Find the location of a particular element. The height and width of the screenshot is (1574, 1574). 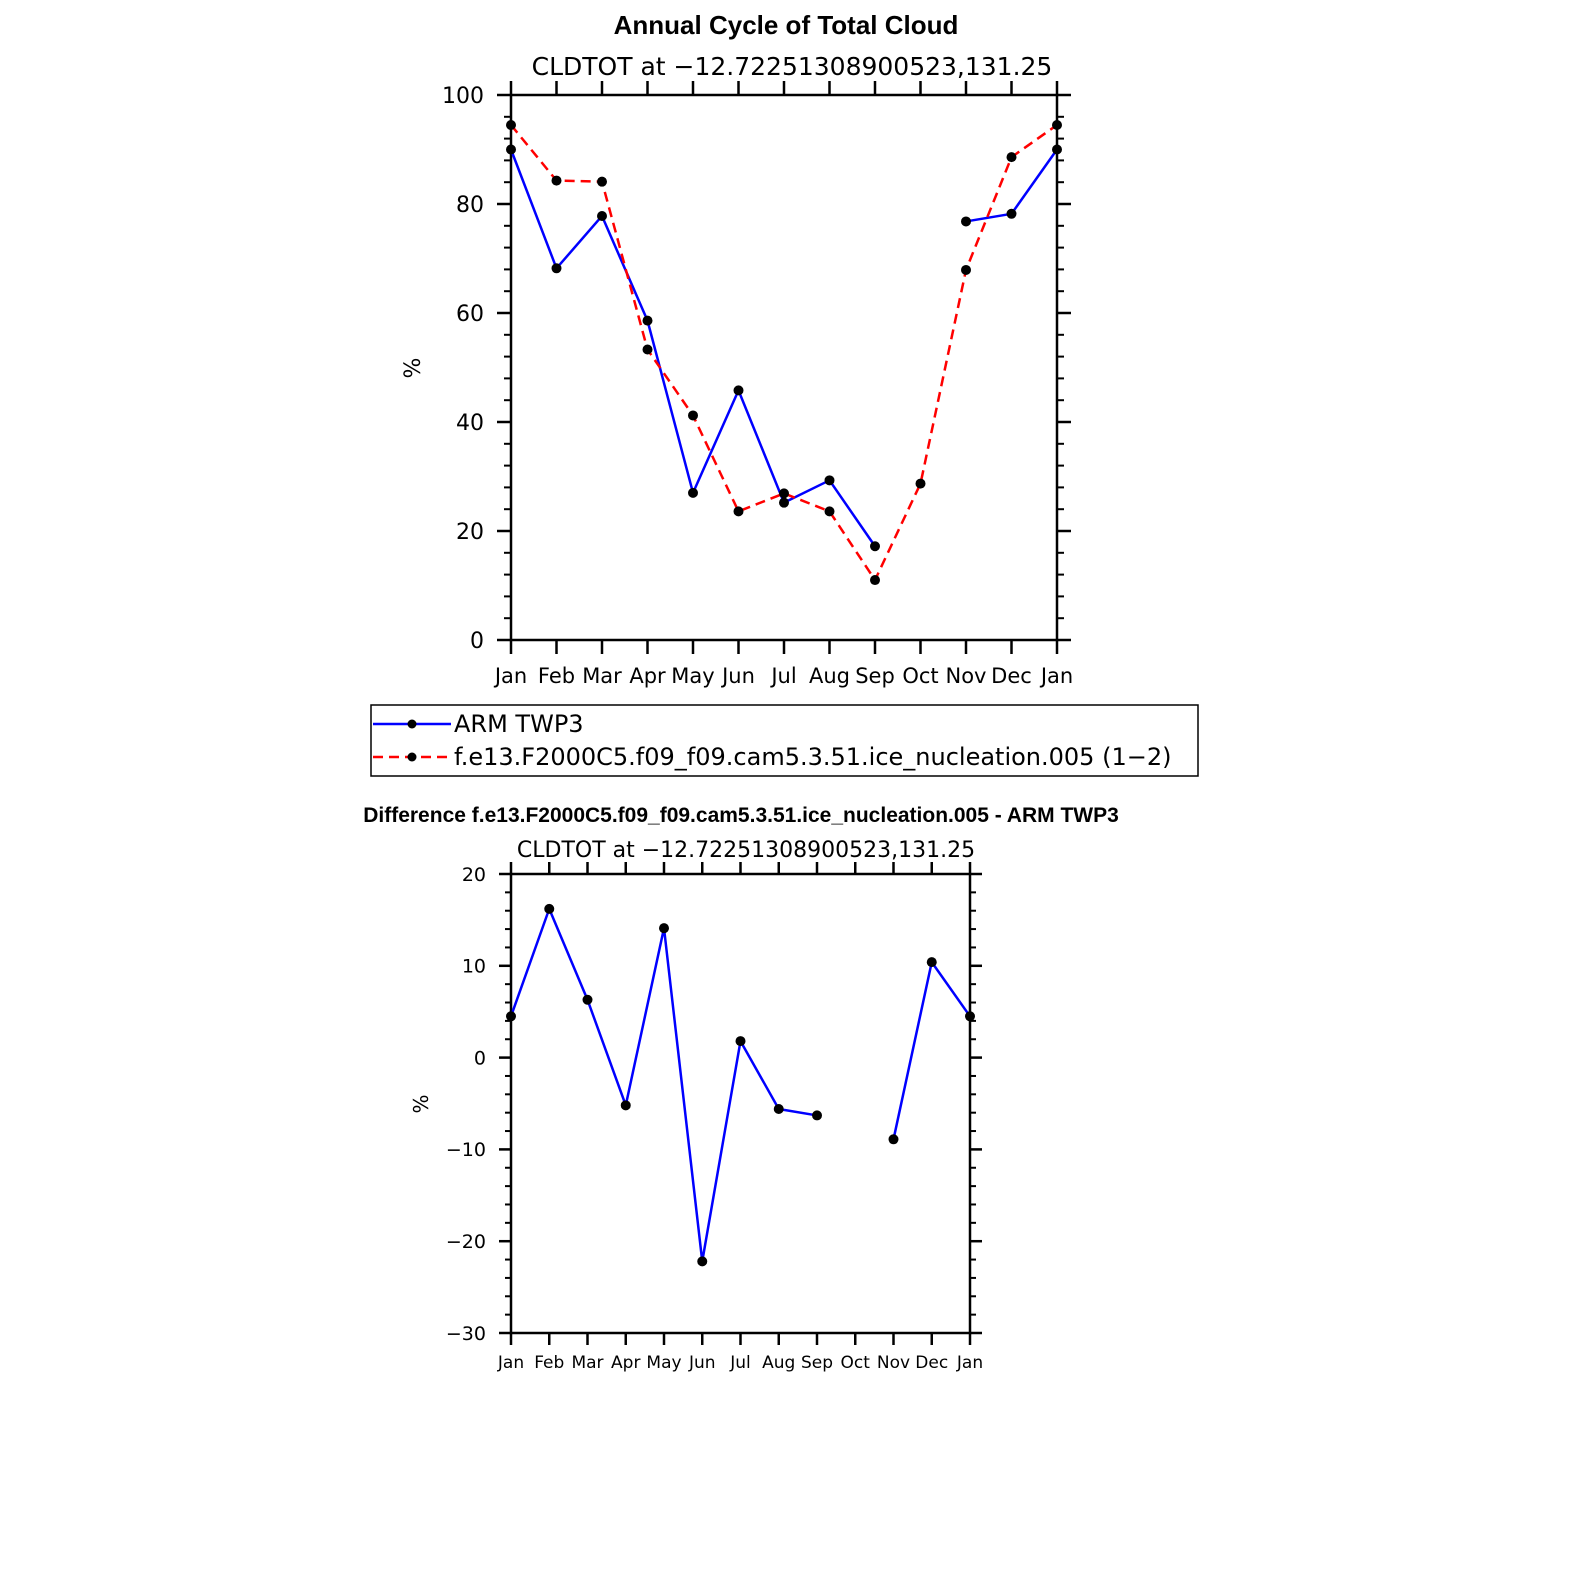

legend-marker-model is located at coordinates (412, 757).